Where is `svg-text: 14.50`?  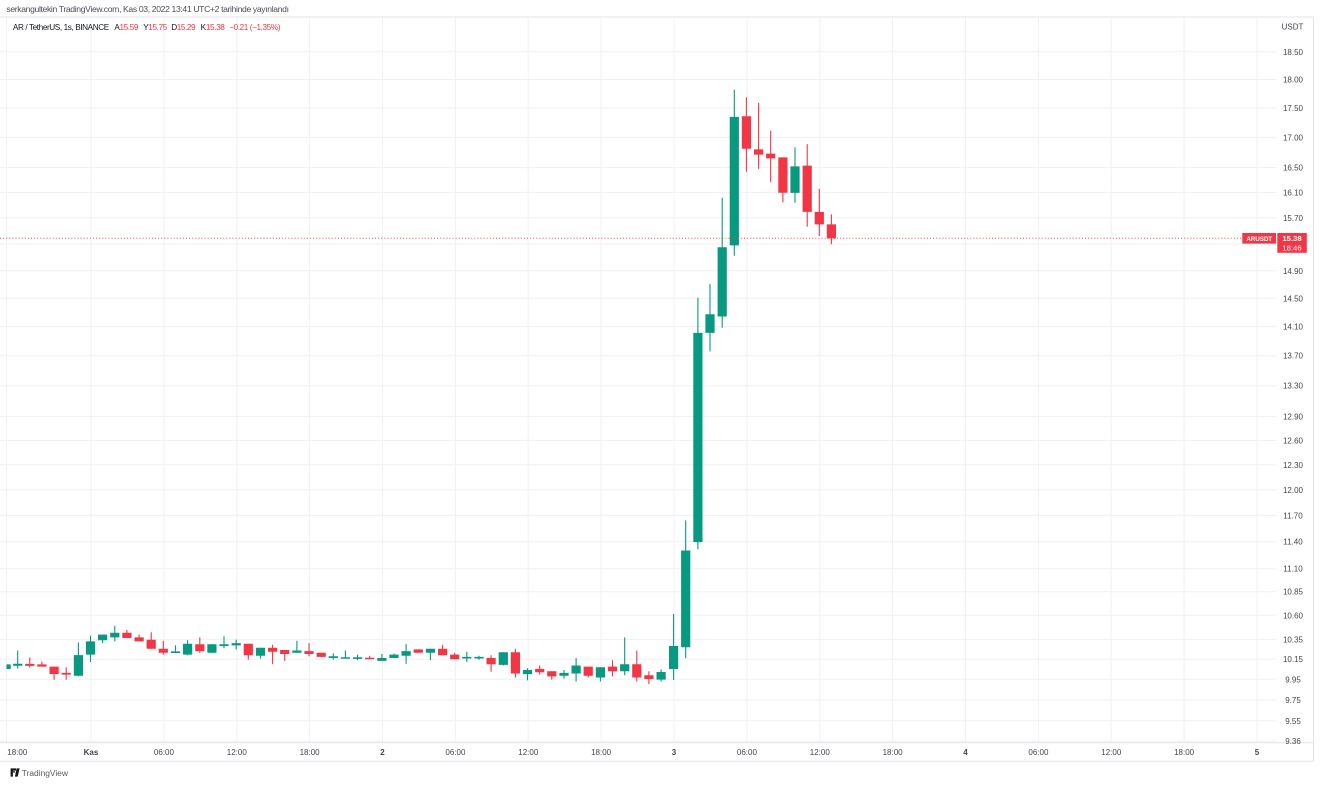
svg-text: 14.50 is located at coordinates (1293, 298).